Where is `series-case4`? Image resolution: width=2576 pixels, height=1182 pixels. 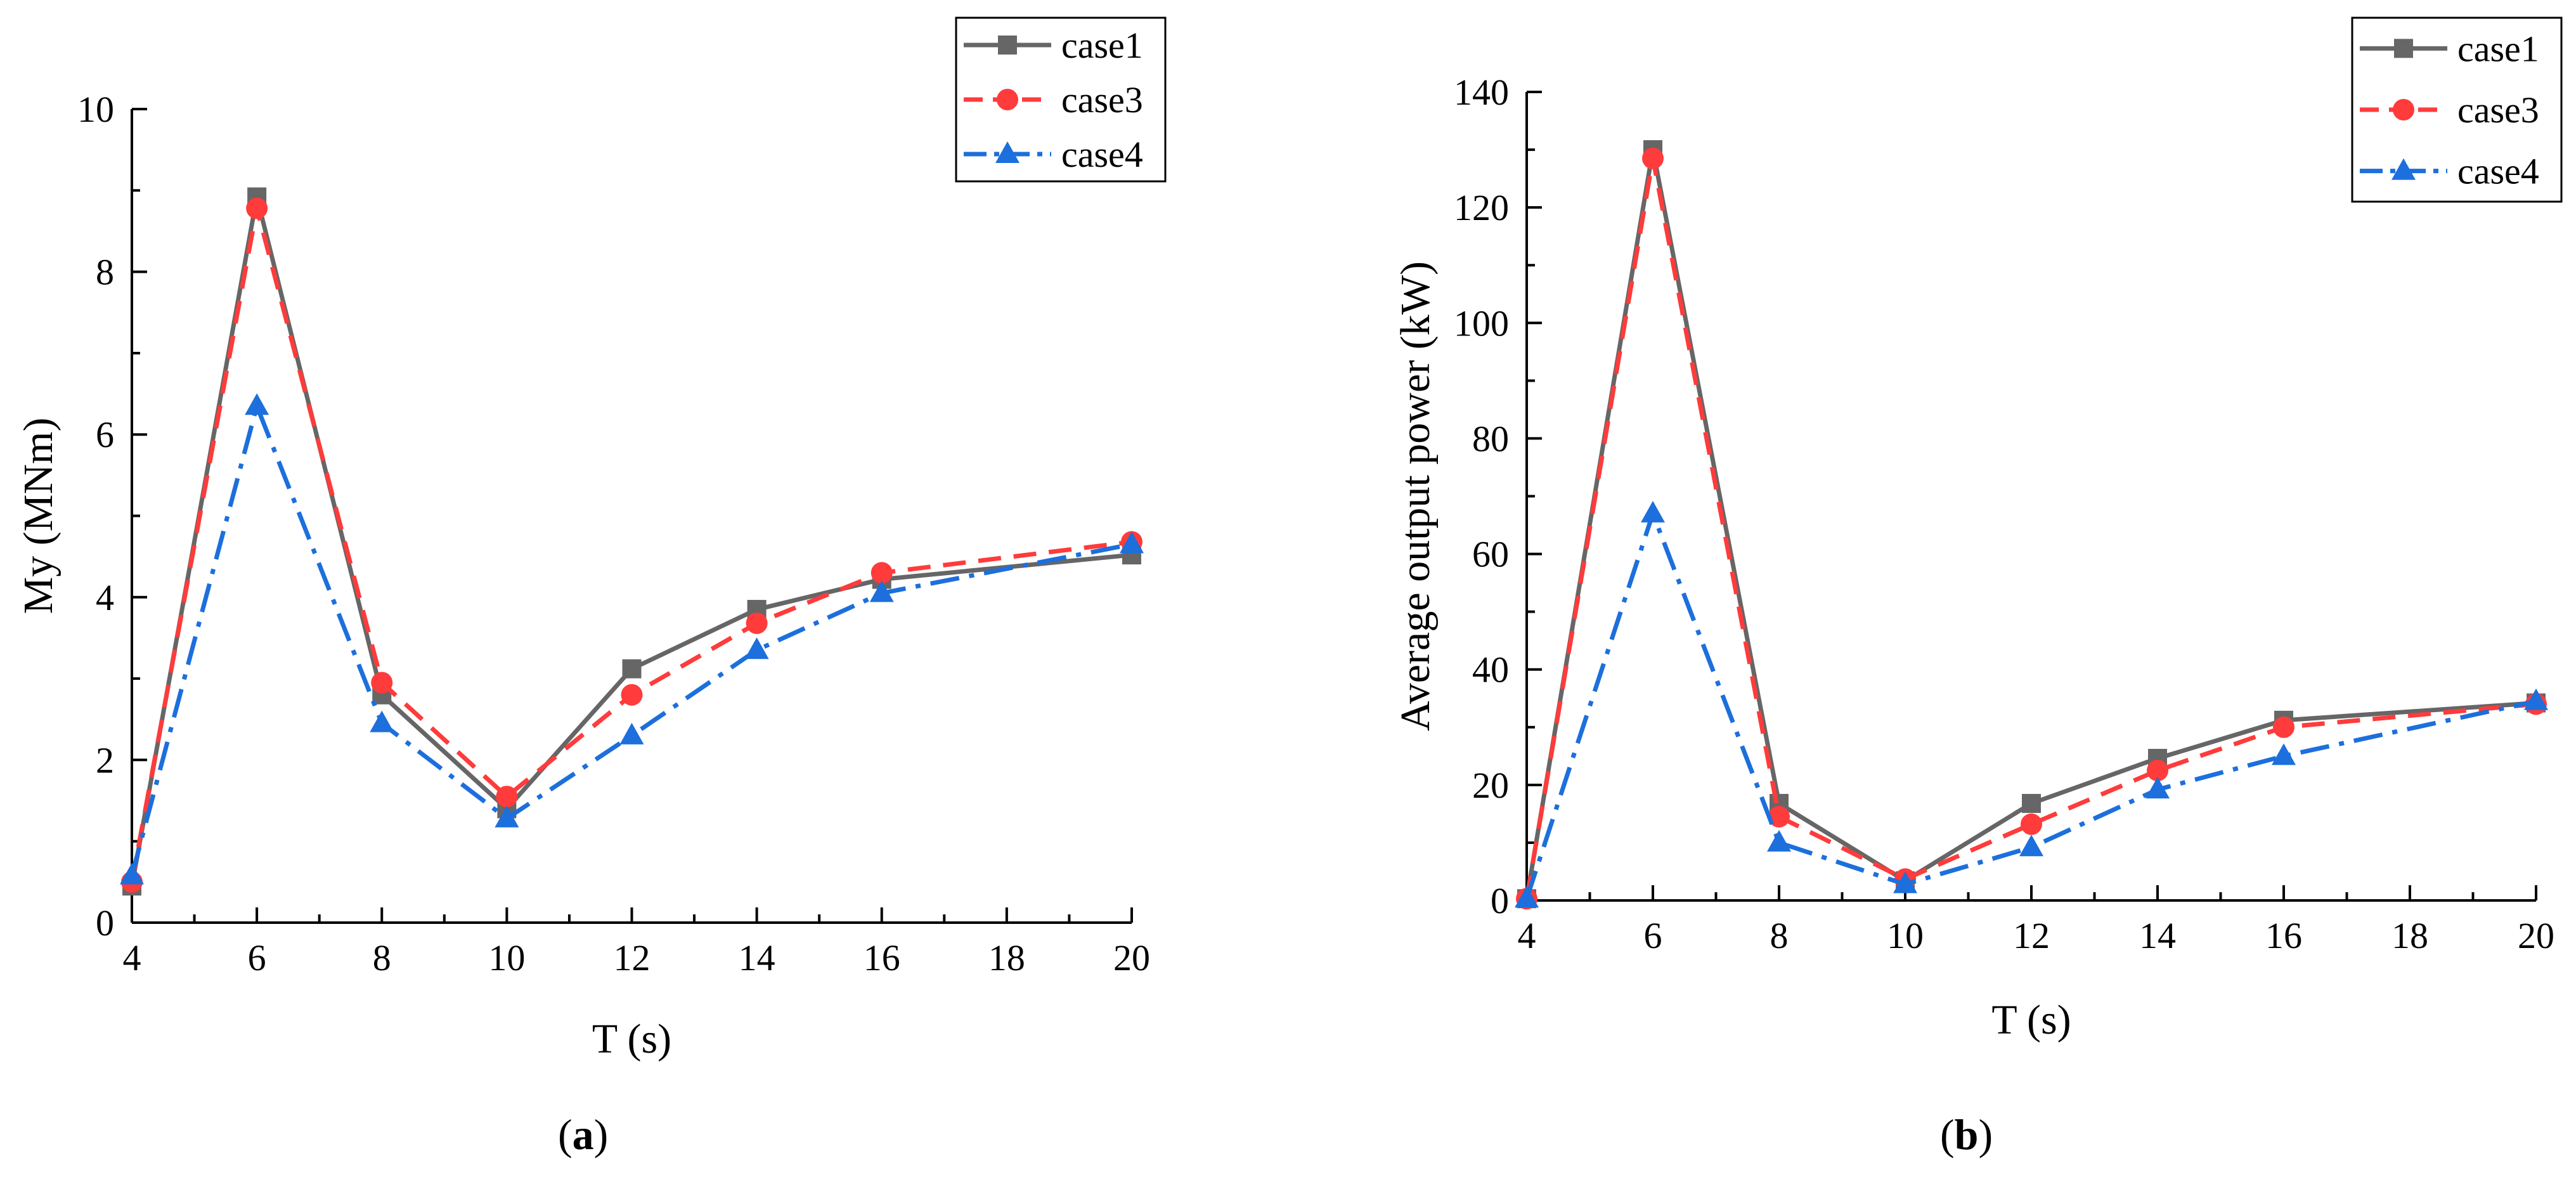
series-case4 is located at coordinates (2031, 704).